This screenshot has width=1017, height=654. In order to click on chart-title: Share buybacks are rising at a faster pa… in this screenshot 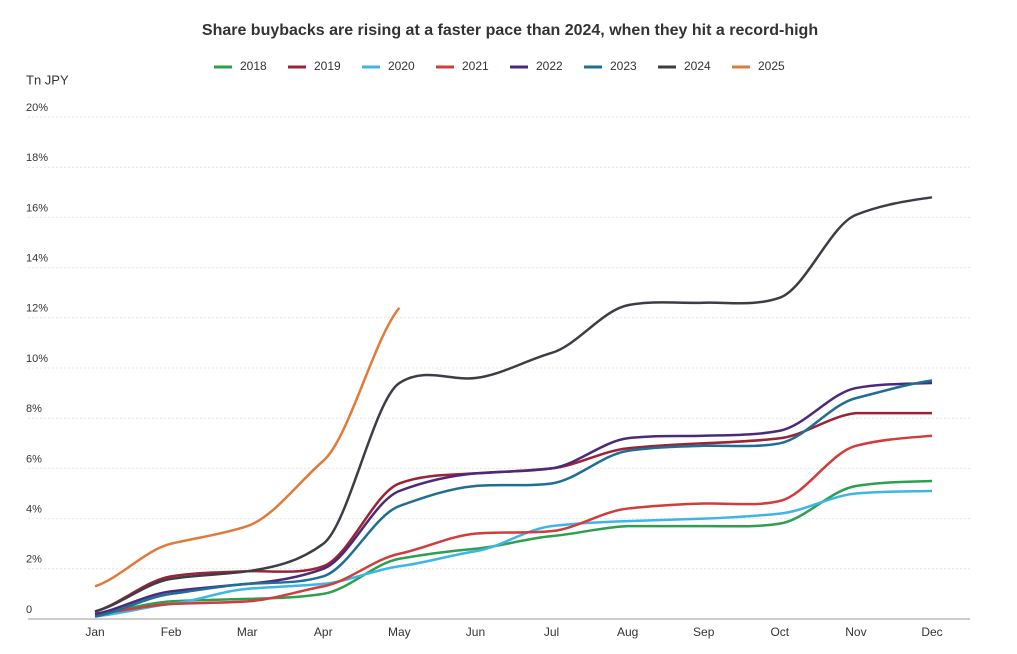, I will do `click(510, 30)`.